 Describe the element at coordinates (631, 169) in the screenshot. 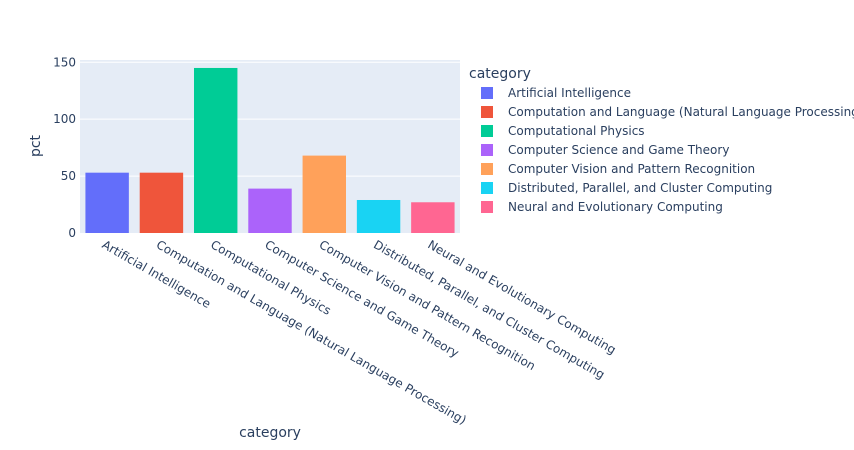

I see `legend-item-label: Computer Vision and Pattern Recognition` at that location.